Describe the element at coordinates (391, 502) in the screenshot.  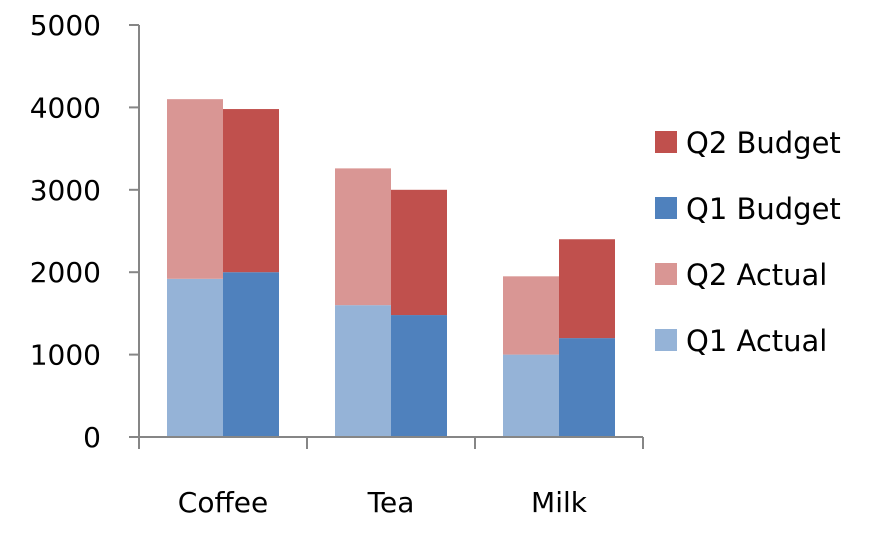
I see `x-tick-label-tea: Tea` at that location.